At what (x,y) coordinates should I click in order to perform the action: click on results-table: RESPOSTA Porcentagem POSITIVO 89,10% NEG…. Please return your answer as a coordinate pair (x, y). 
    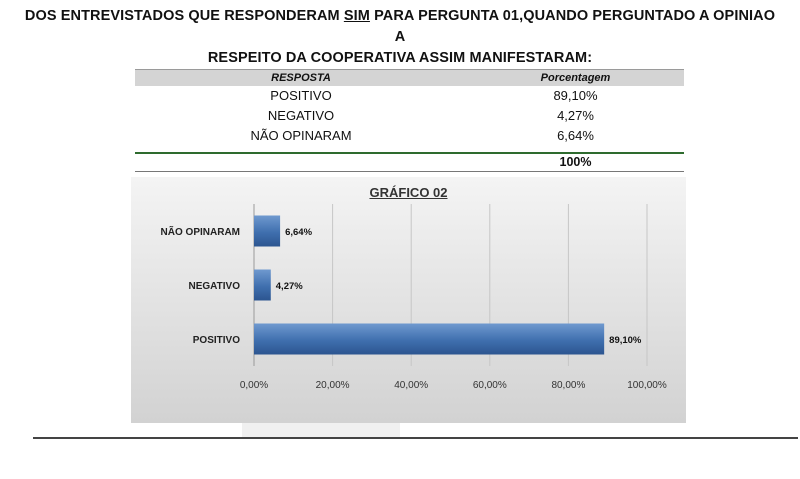
    Looking at the image, I should click on (409, 120).